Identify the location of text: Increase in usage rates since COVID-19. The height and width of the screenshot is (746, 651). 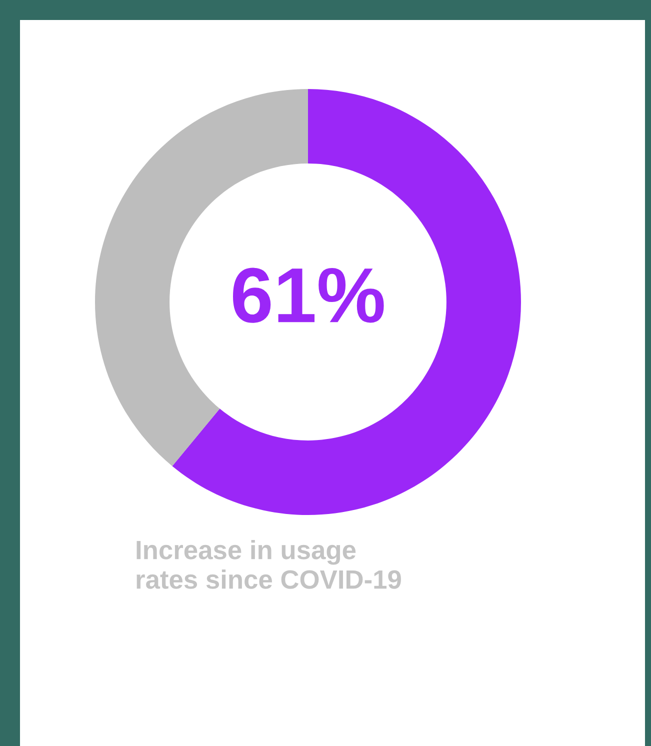
(268, 564).